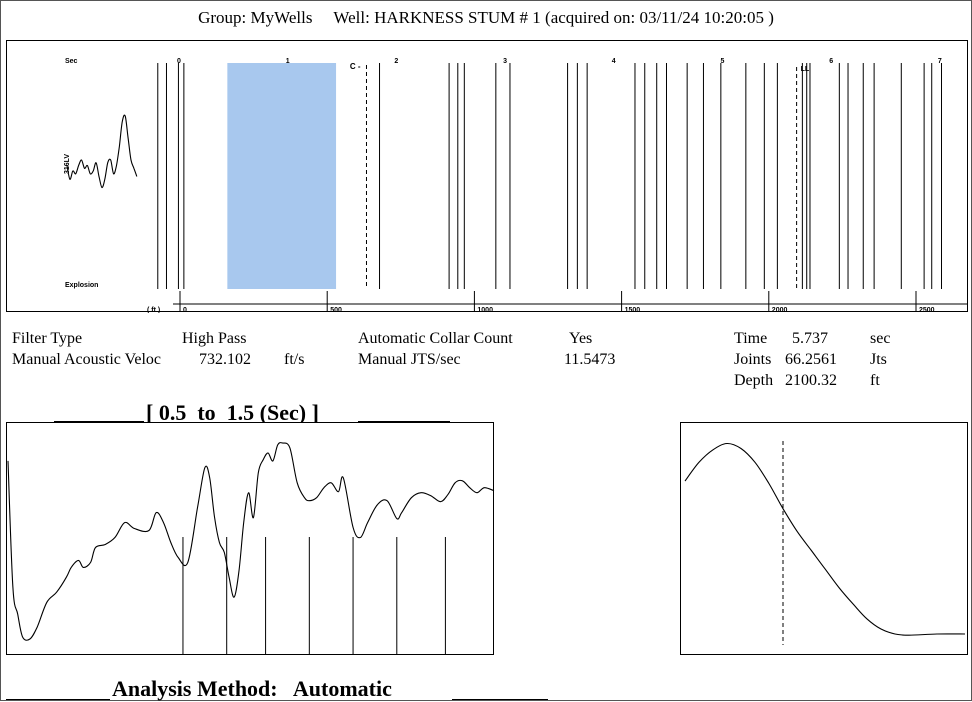  I want to click on autocorrelation-chart, so click(825, 539).